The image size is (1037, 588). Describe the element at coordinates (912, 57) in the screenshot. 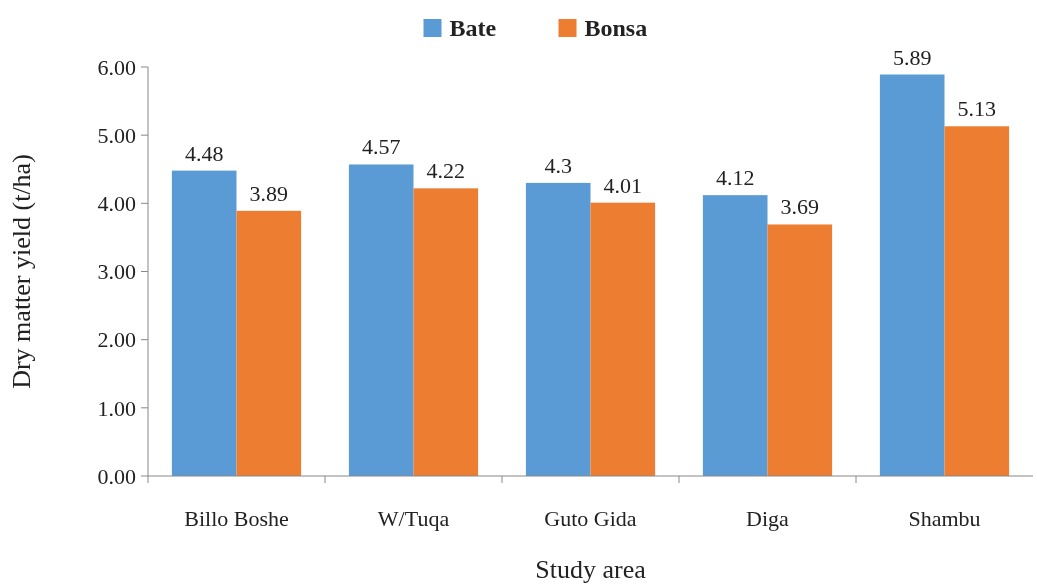

I see `data-label: 5.89` at that location.